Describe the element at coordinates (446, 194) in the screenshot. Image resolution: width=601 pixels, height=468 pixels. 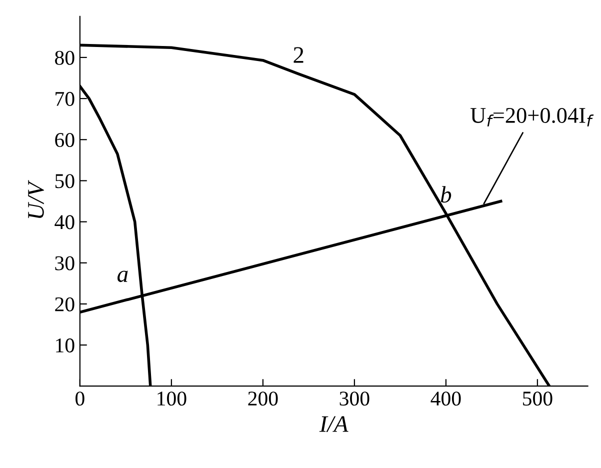
I see `annotation: b` at that location.